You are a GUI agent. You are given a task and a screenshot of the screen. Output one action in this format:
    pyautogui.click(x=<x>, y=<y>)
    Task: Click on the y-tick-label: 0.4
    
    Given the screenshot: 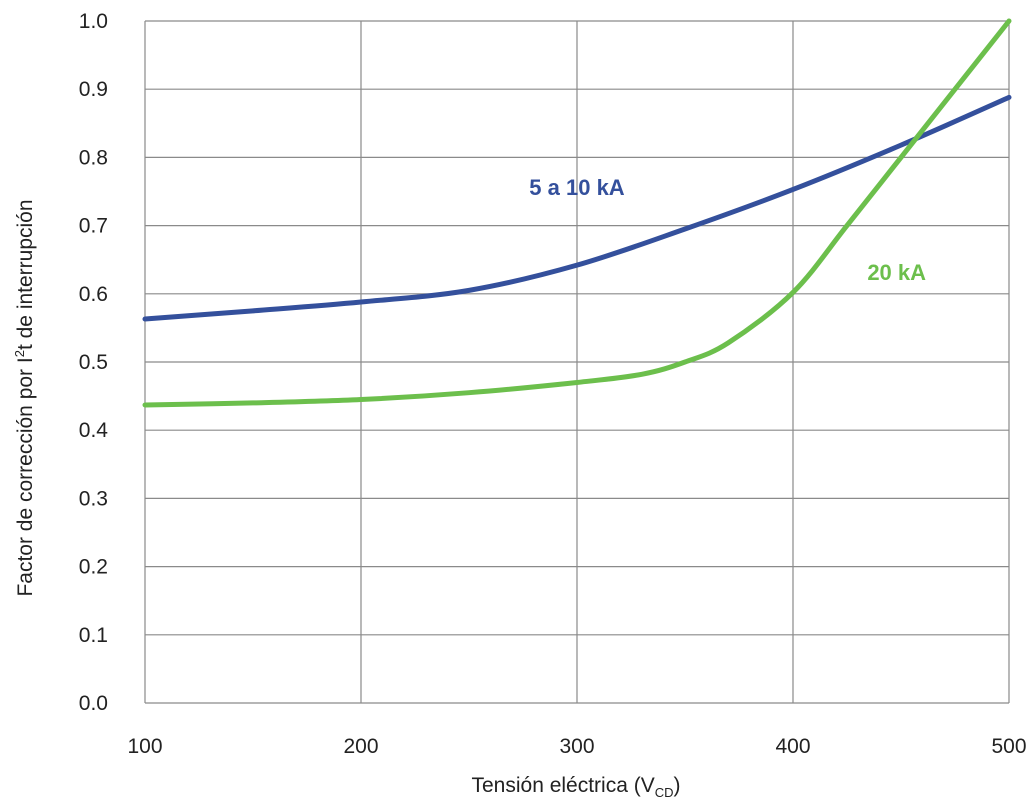 What is the action you would take?
    pyautogui.click(x=94, y=430)
    